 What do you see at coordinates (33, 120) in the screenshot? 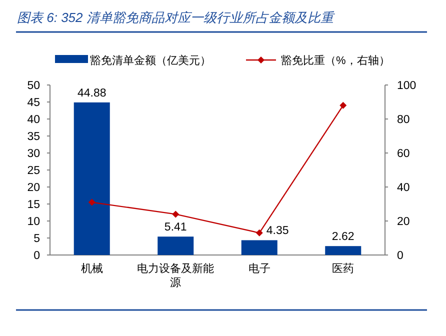
I see `y-tick-label: 40` at bounding box center [33, 120].